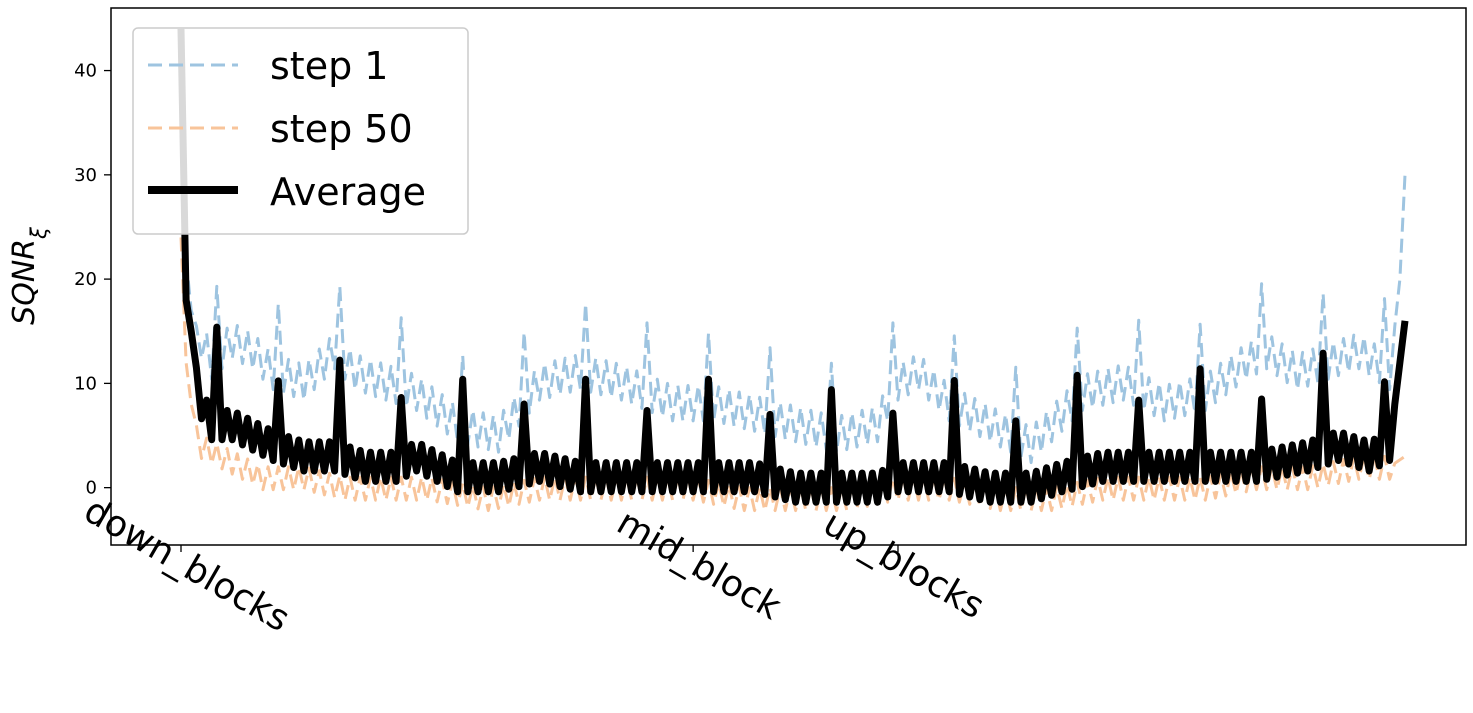 Image resolution: width=1473 pixels, height=713 pixels. Describe the element at coordinates (903, 565) in the screenshot. I see `x-tick-label: up_blocks` at that location.